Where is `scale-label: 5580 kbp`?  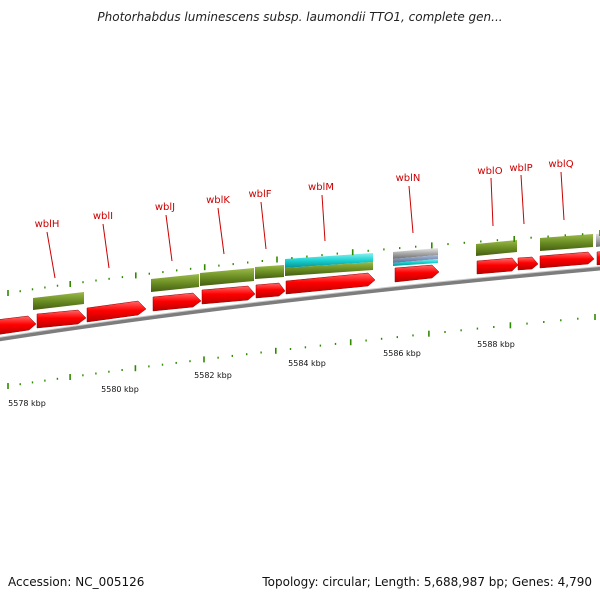
scale-label: 5580 kbp is located at coordinates (120, 389).